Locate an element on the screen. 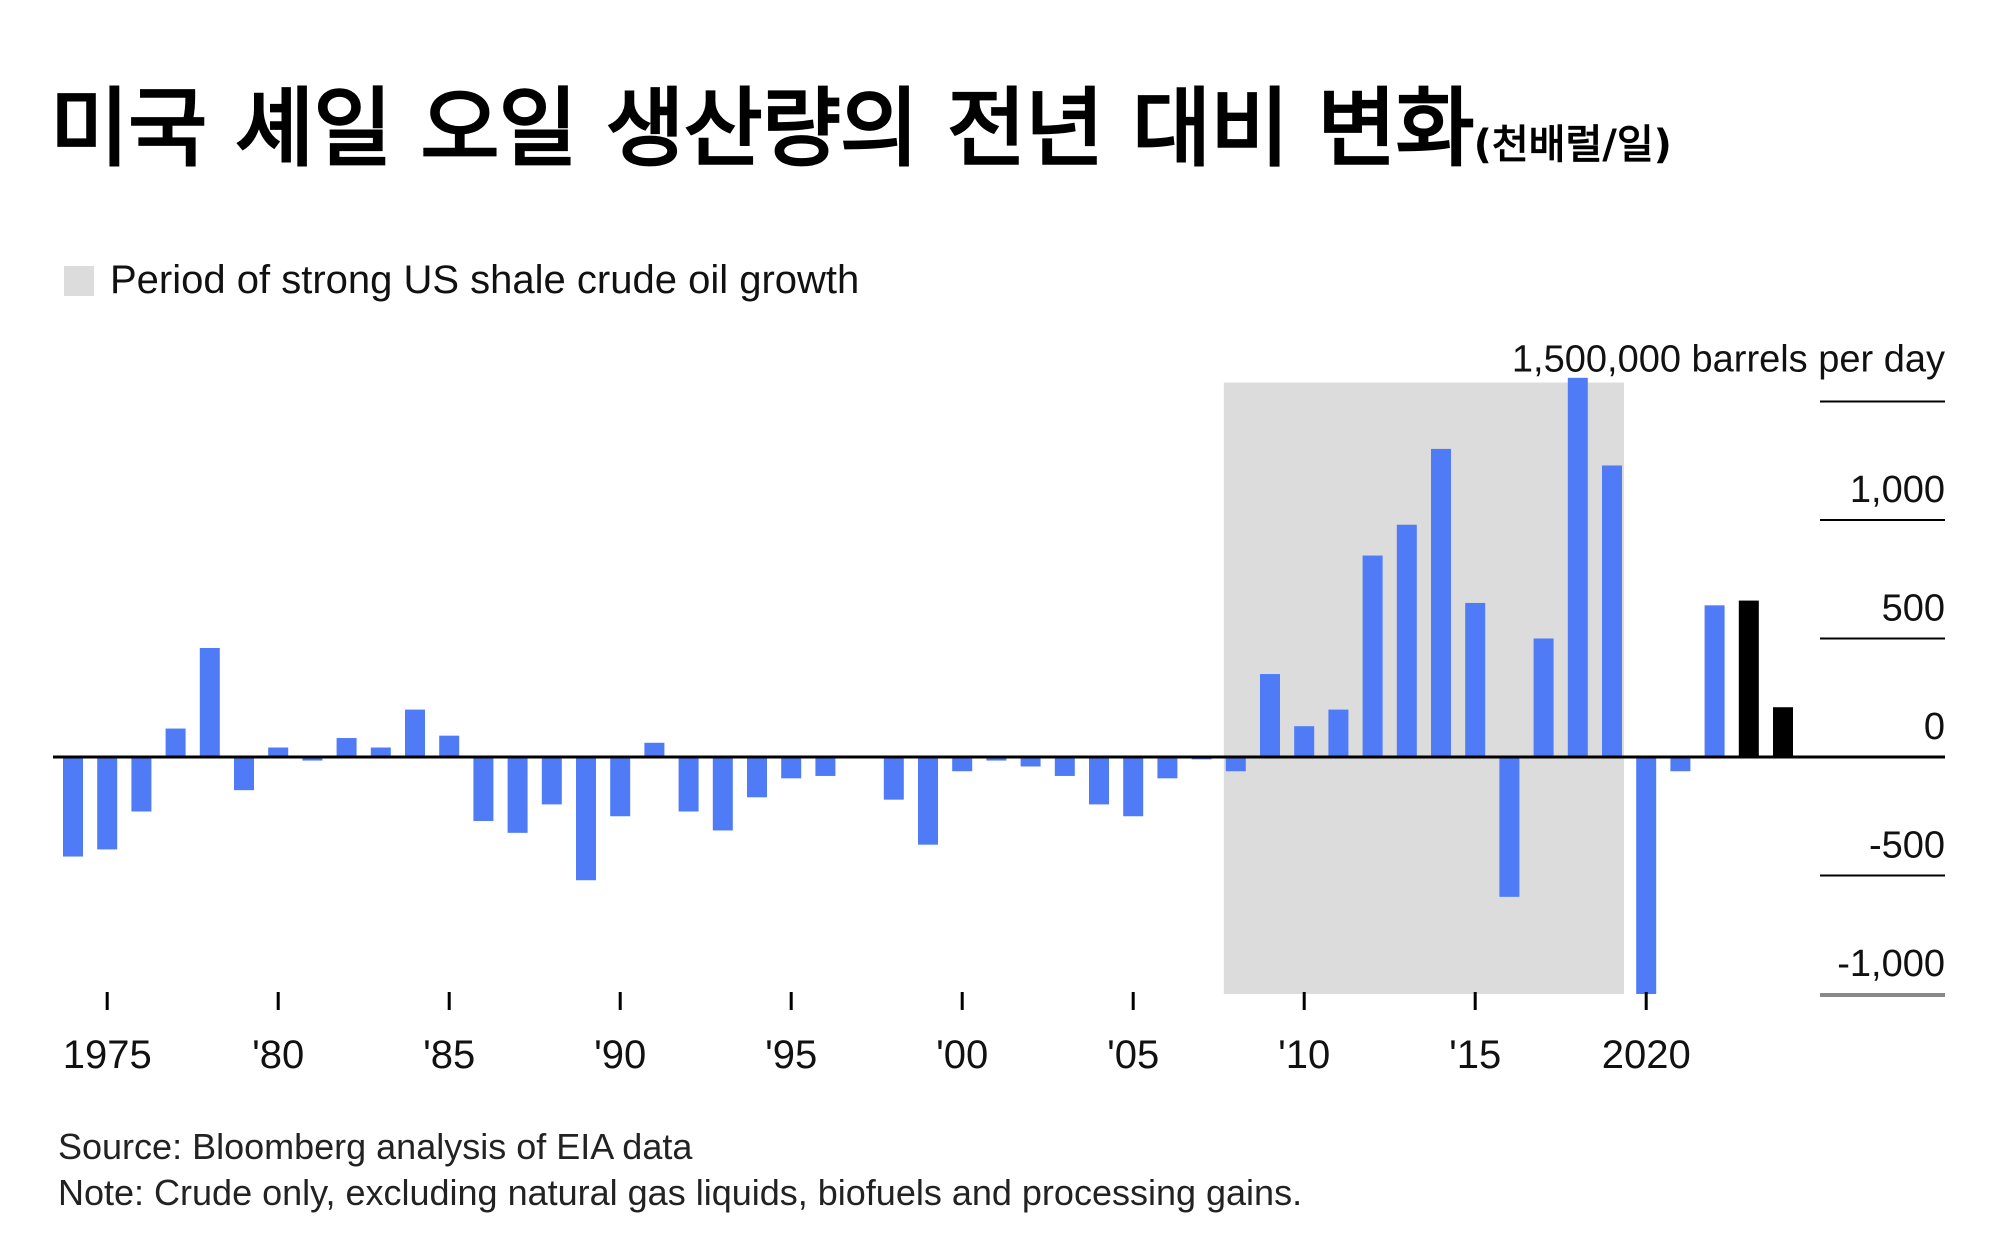  bar-1980 is located at coordinates (278, 752).